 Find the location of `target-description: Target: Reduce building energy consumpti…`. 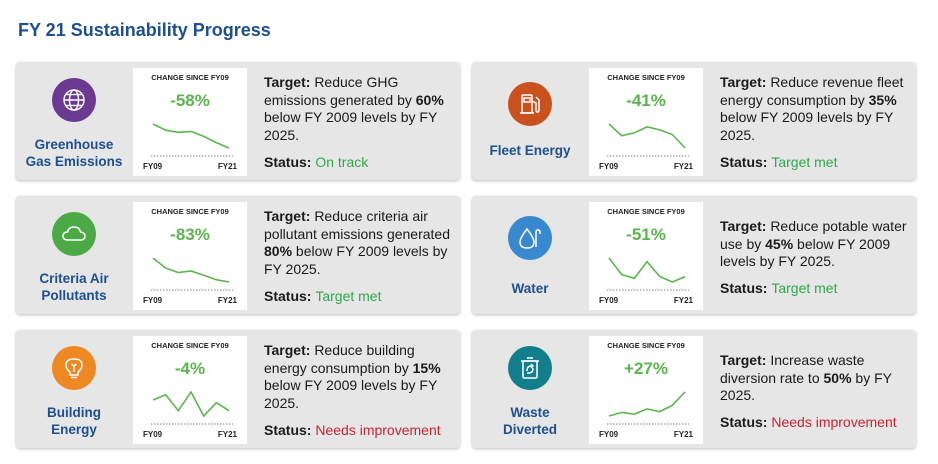

target-description: Target: Reduce building energy consumpti… is located at coordinates (360, 377).